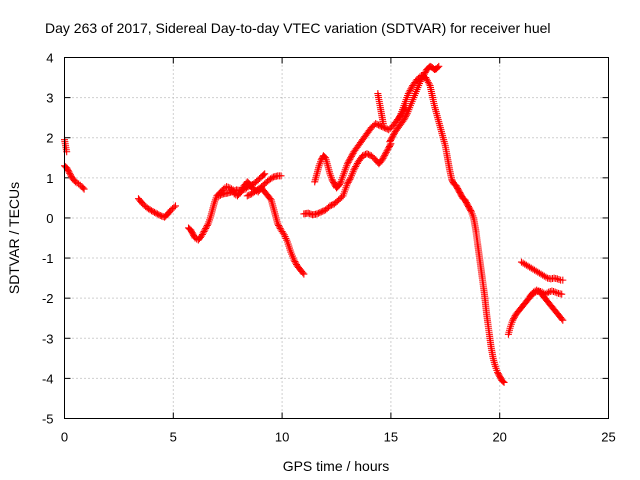 The height and width of the screenshot is (480, 640). I want to click on x-tick-label: 10, so click(282, 437).